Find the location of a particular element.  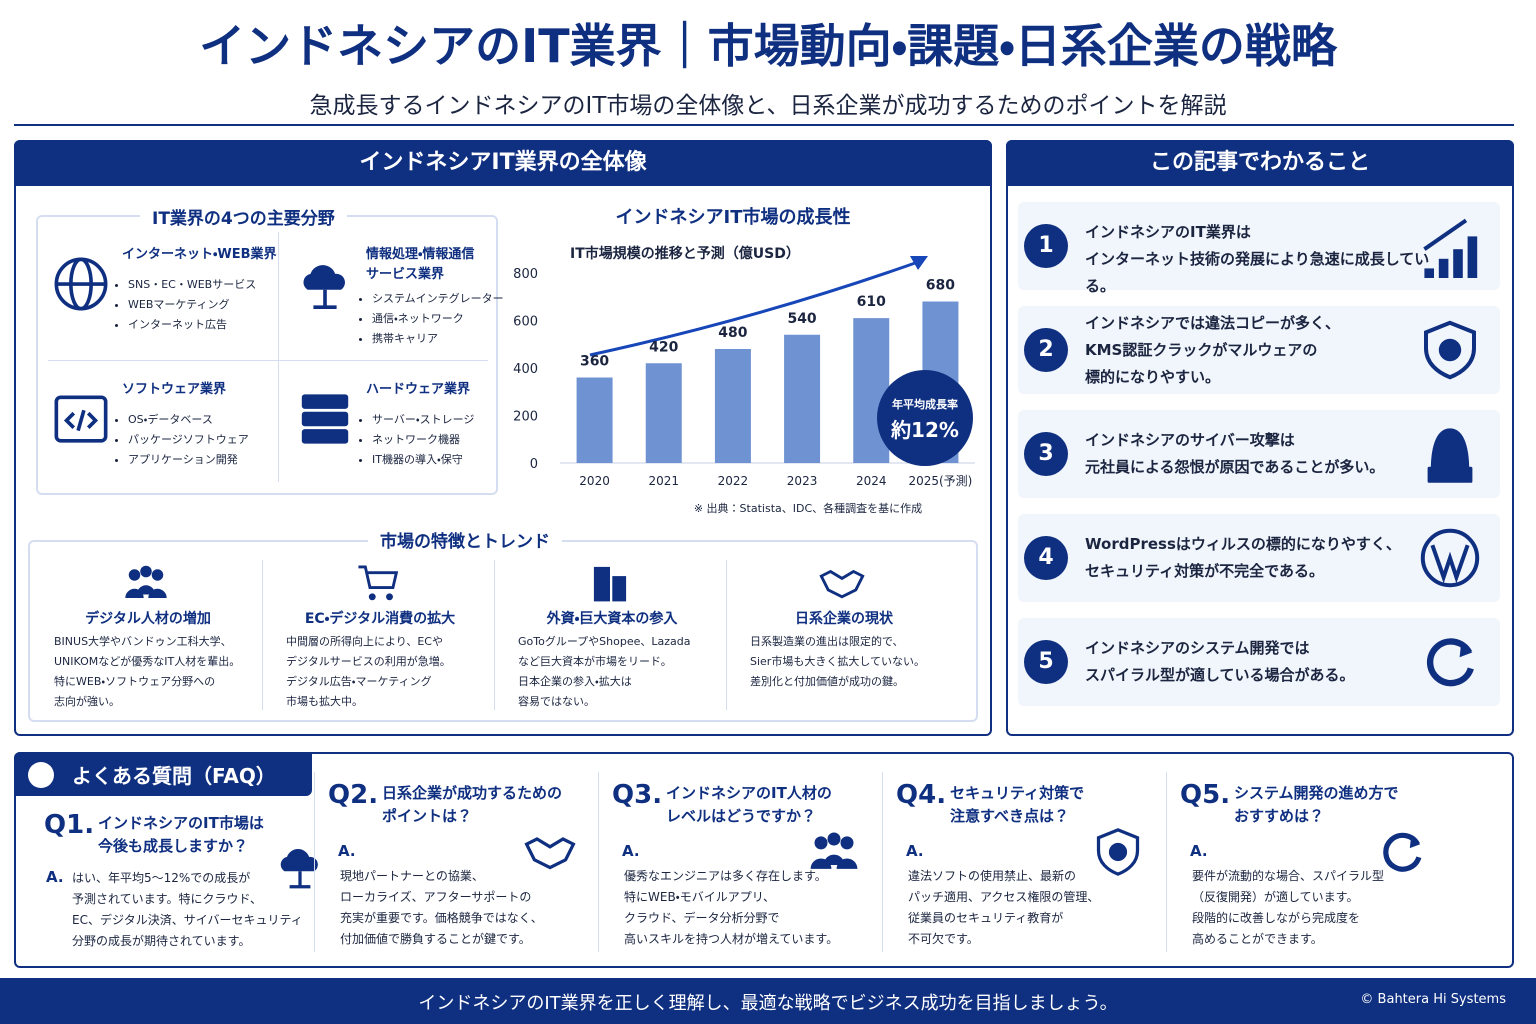

footer is located at coordinates (768, 1001).